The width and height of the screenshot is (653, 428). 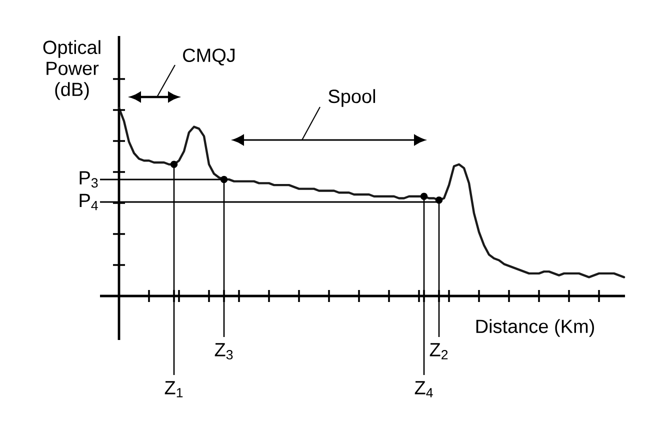 I want to click on x-tick-label: Z$_{4}$, so click(x=423, y=389).